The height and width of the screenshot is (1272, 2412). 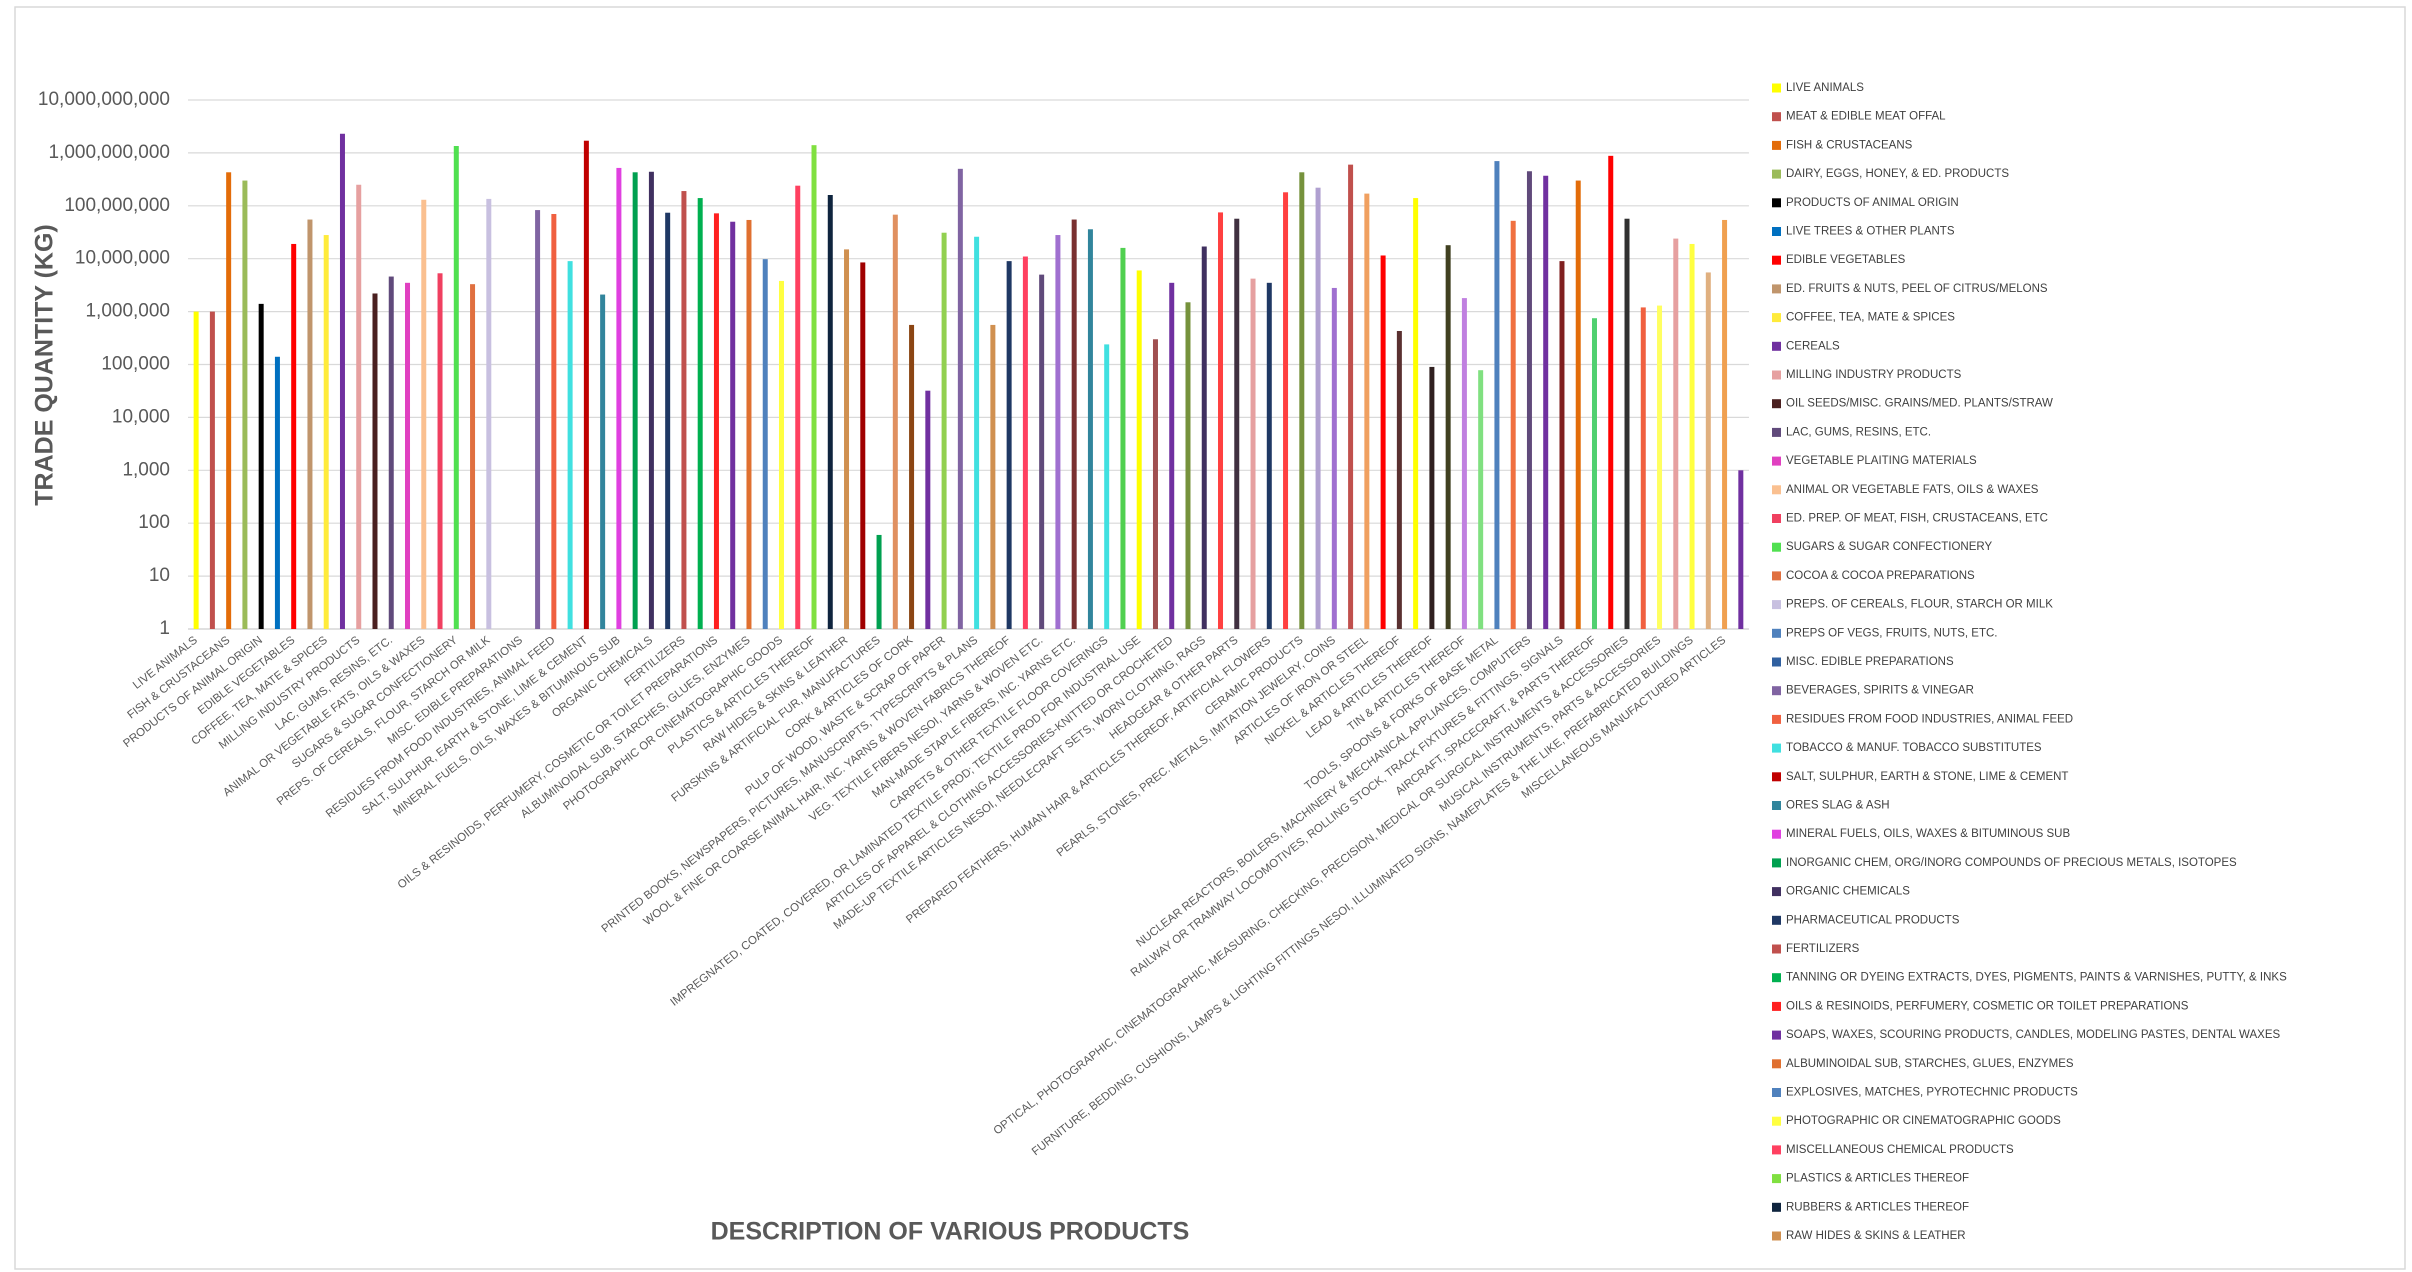 I want to click on legend-label: CEREALS, so click(x=1813, y=346).